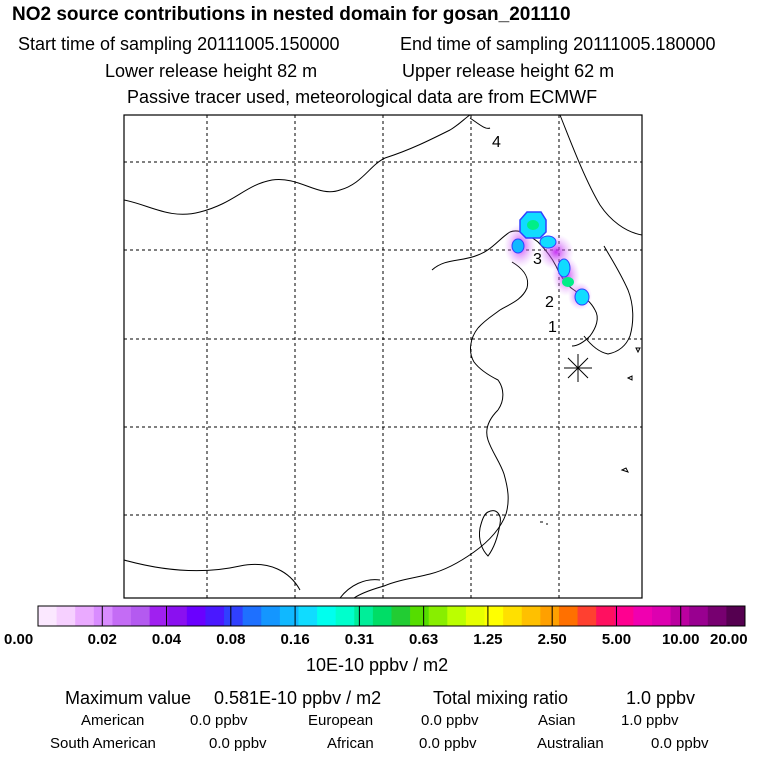  Describe the element at coordinates (650, 720) in the screenshot. I see `asian-value: 1.0 ppbv` at that location.